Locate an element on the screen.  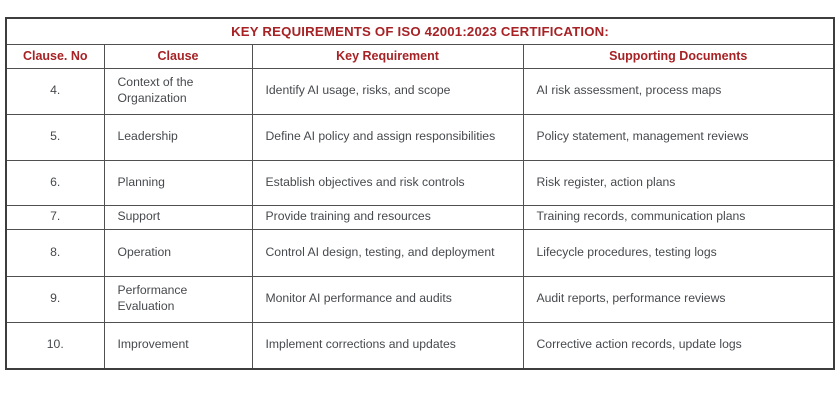
clause-no-cell: 4. is located at coordinates (55, 91).